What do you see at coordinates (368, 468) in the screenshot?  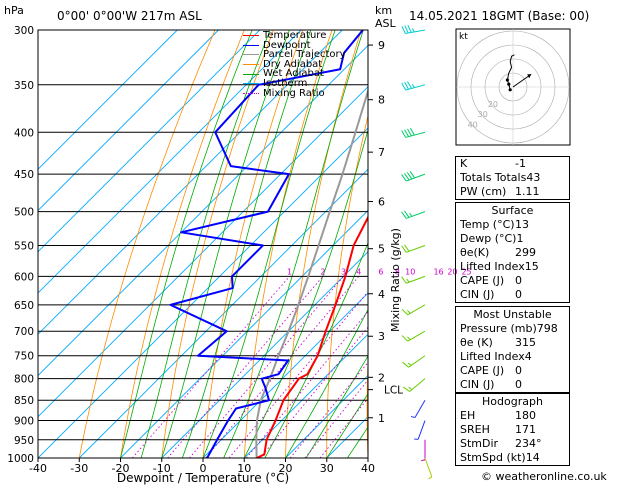 I see `temperature-tick-label: 40` at bounding box center [368, 468].